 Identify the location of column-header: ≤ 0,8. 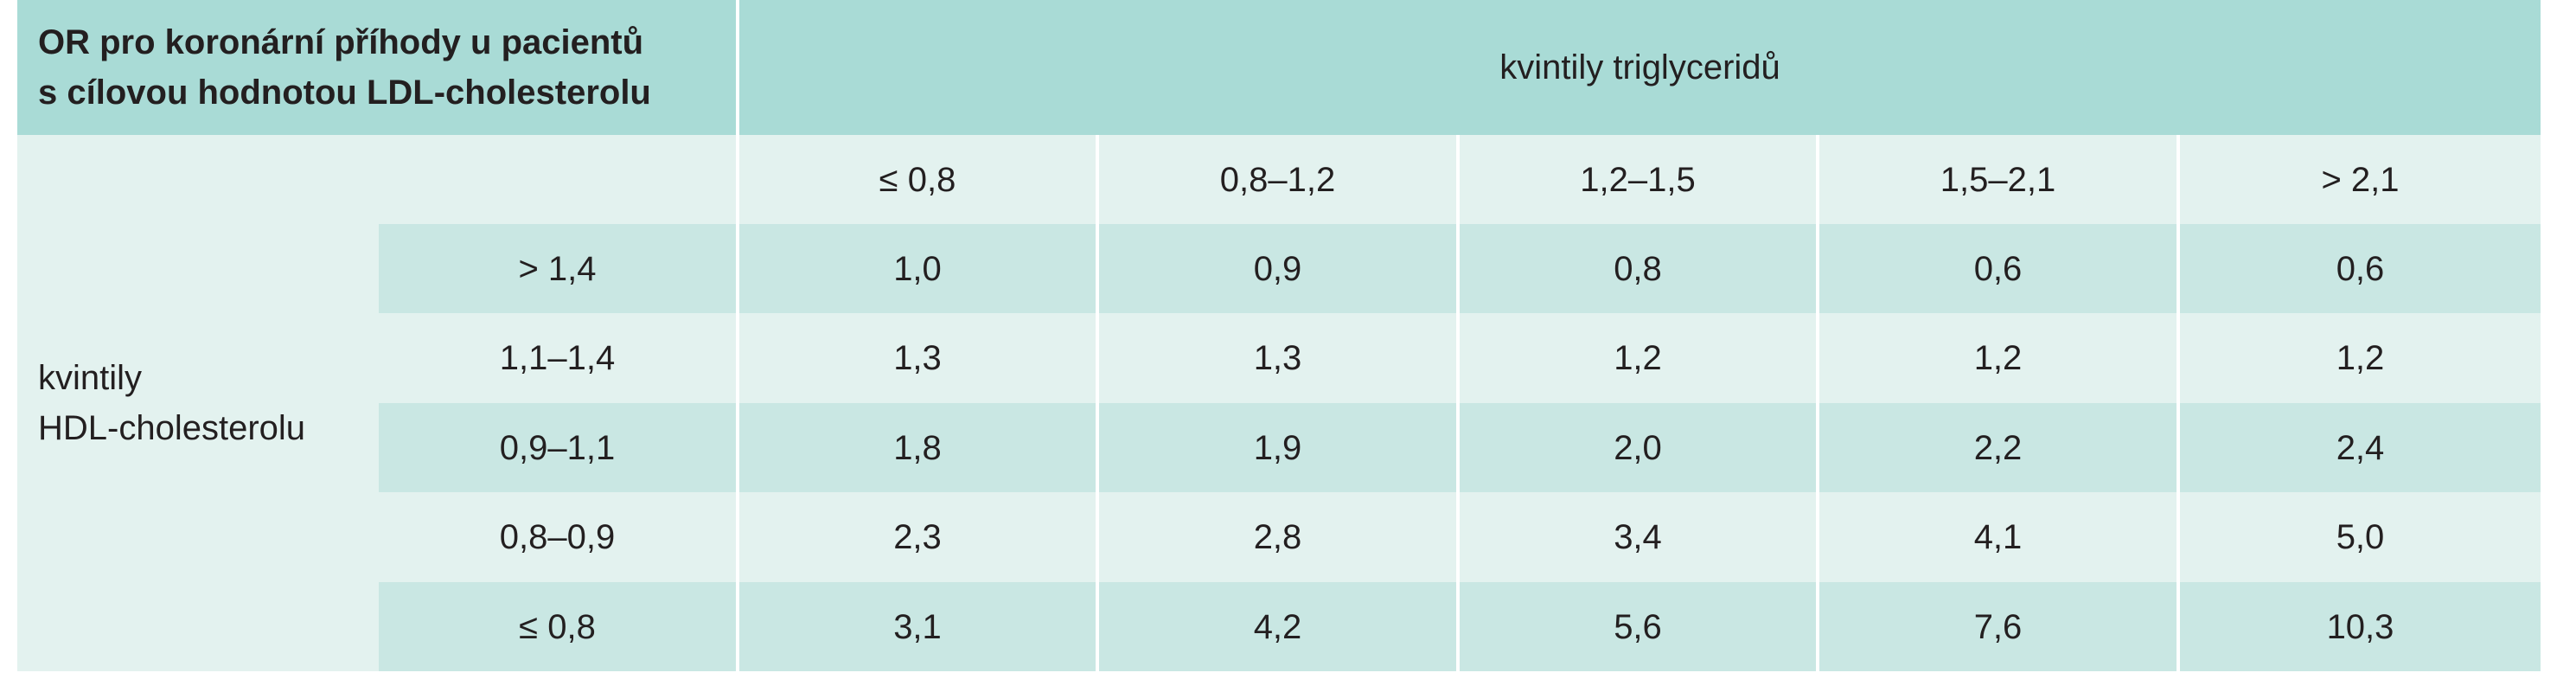
(919, 179).